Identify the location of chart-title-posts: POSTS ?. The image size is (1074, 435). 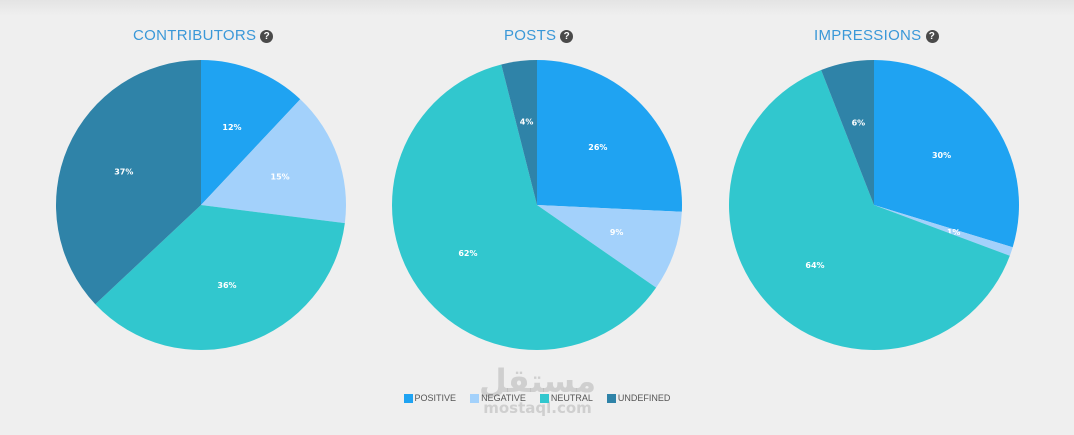
(539, 35).